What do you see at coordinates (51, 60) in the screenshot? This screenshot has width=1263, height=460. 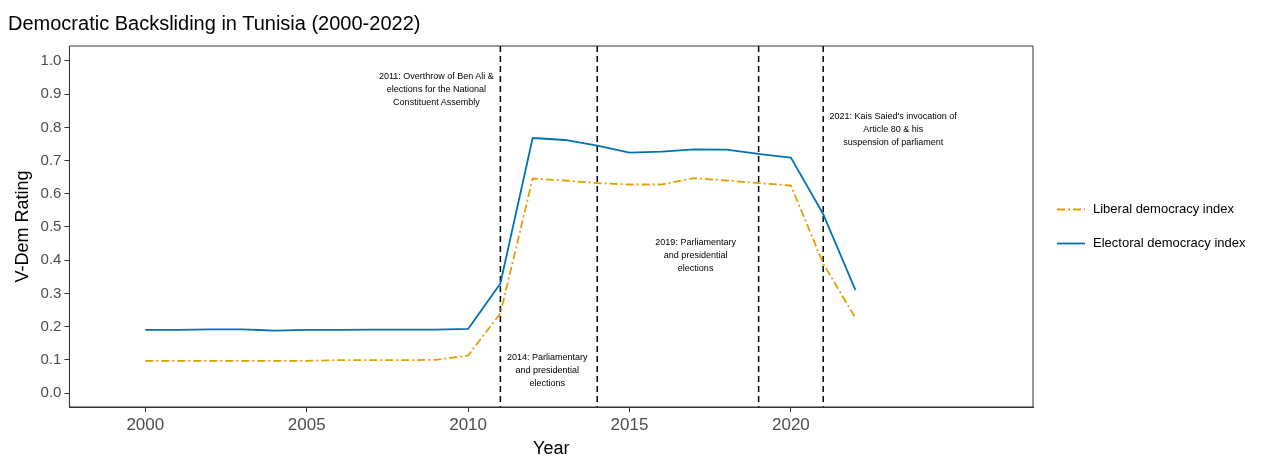 I see `y-tick-label: 1.0` at bounding box center [51, 60].